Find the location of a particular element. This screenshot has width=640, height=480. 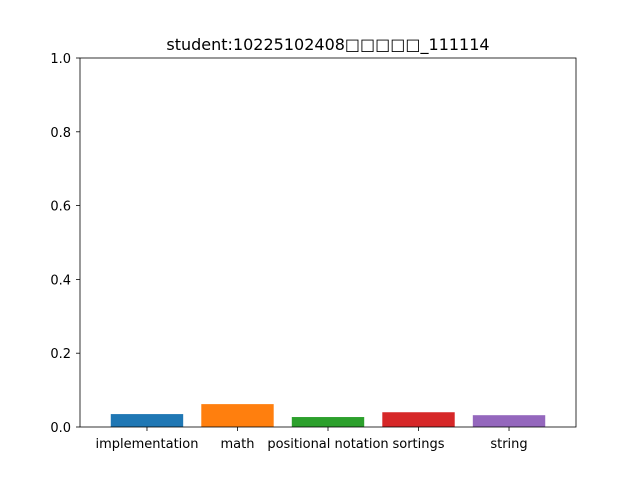

y-tick-label: 0.2 is located at coordinates (60, 354).